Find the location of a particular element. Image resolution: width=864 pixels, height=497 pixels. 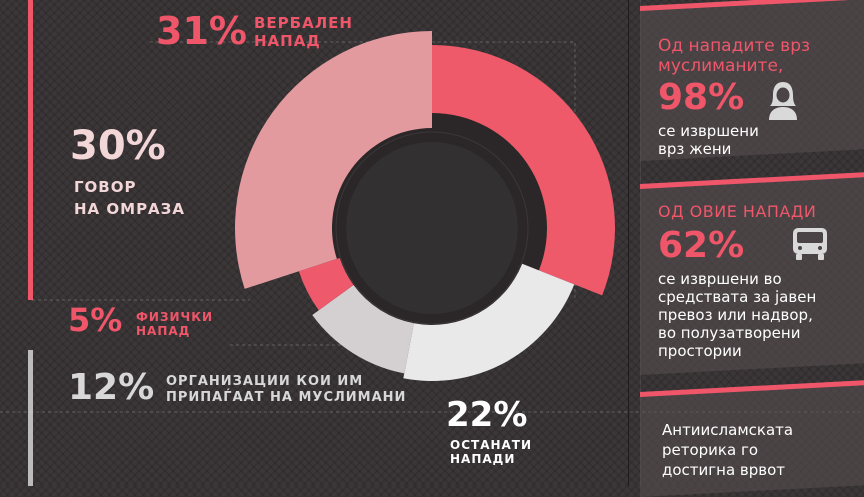

label-text-other: ОСТАНАТИ НАПАДИ is located at coordinates (491, 452).